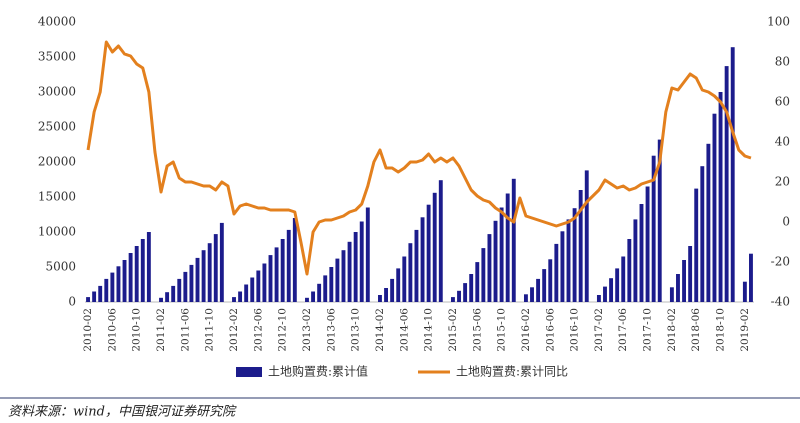  I want to click on x-tick-label: 2012-10, so click(283, 330).